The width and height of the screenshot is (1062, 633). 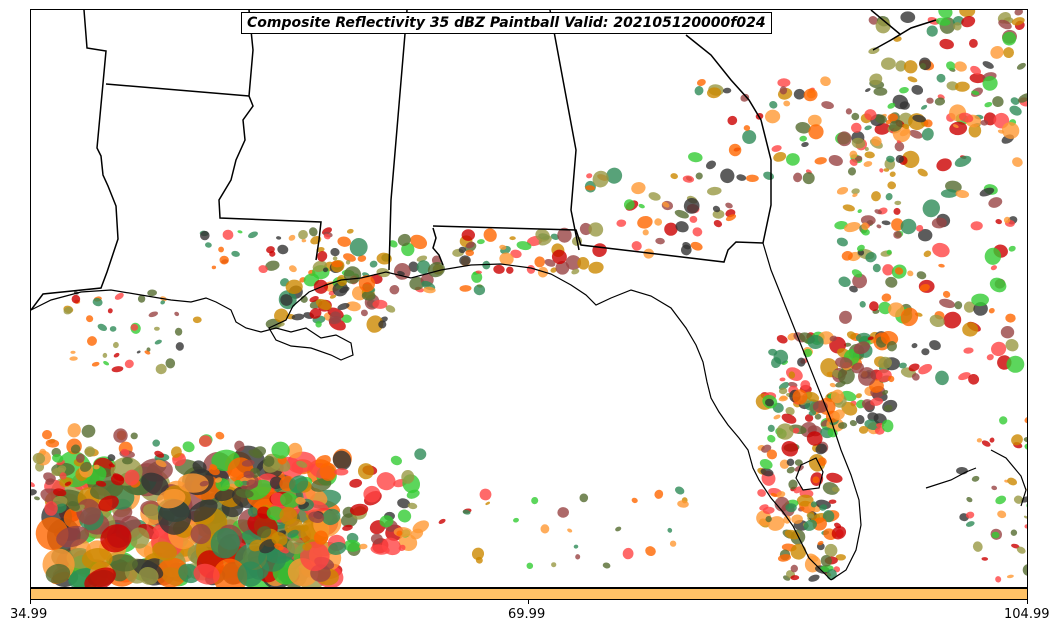 I want to click on border-alabama-florida, so click(x=438, y=246).